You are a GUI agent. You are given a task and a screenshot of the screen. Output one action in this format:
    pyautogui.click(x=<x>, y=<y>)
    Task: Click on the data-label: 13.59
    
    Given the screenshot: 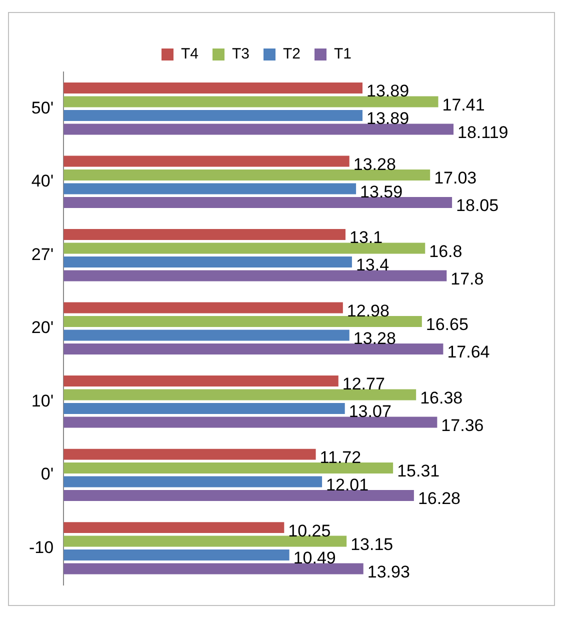 What is the action you would take?
    pyautogui.click(x=381, y=192)
    